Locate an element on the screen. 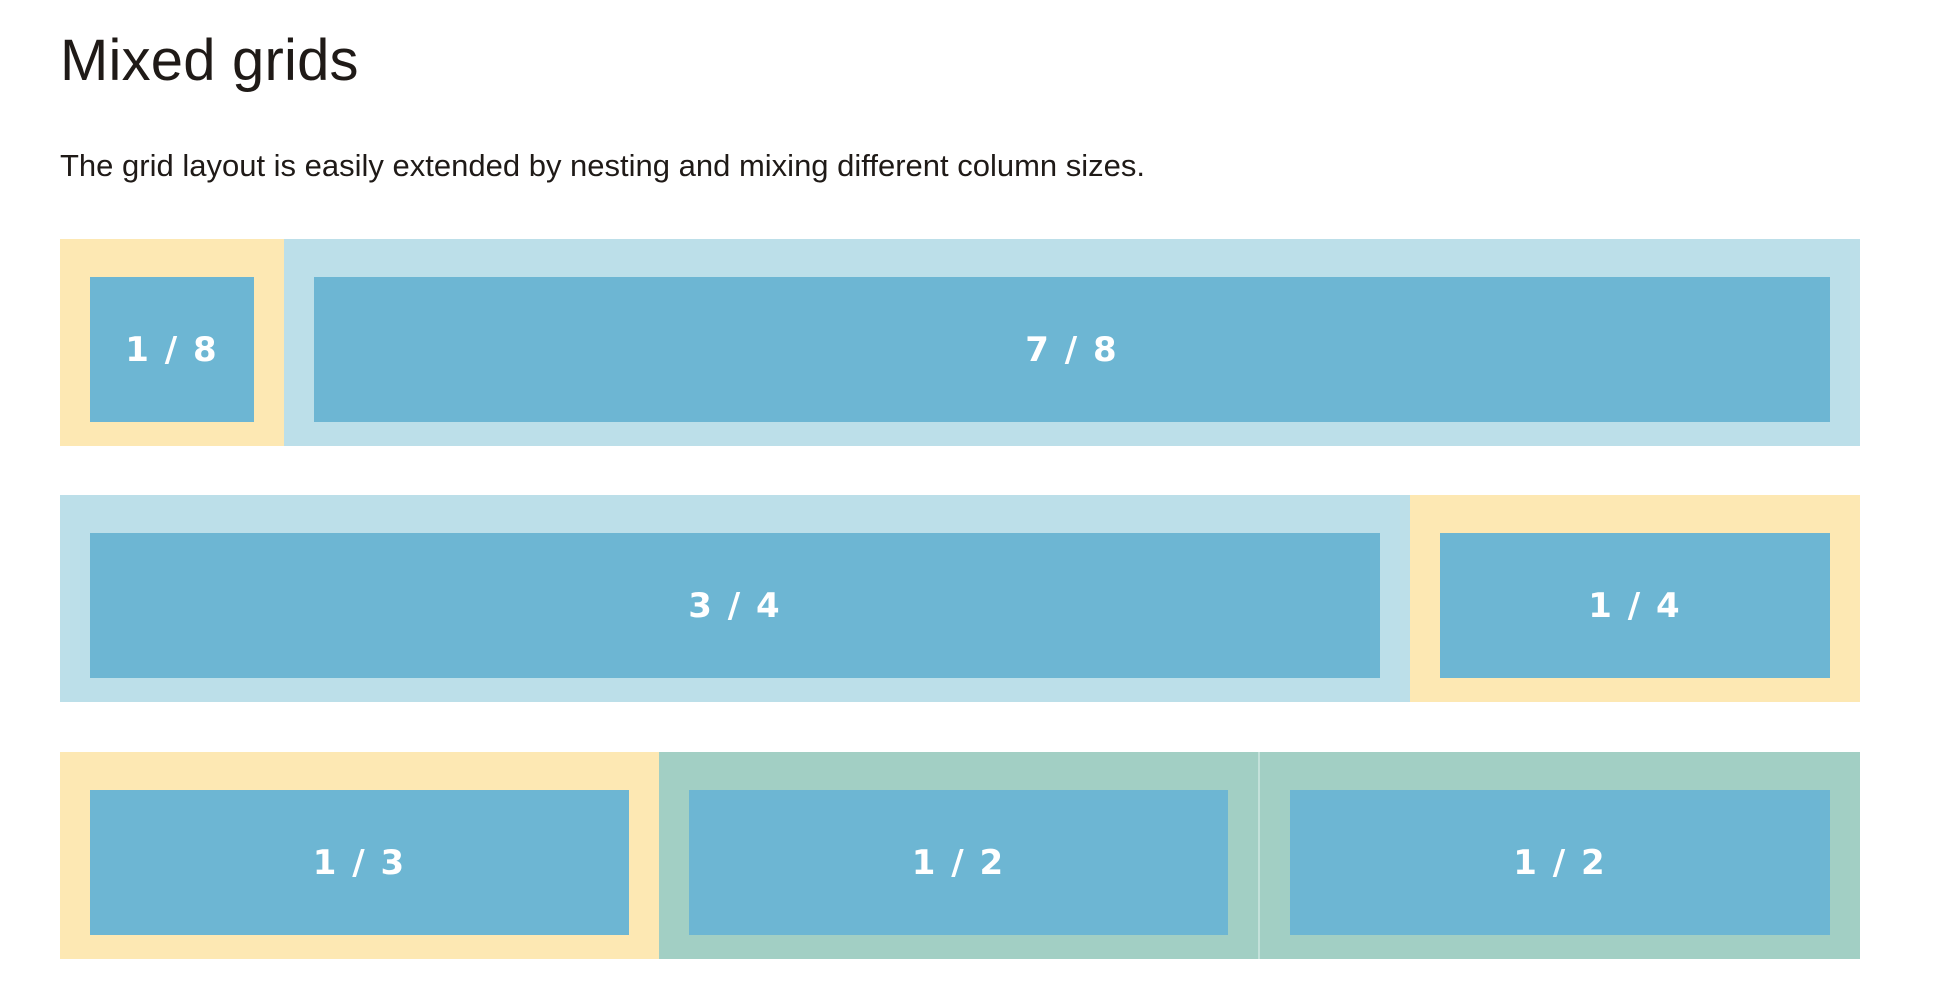 The height and width of the screenshot is (988, 1944). grid-cell-label: 3 / 4 is located at coordinates (735, 605).